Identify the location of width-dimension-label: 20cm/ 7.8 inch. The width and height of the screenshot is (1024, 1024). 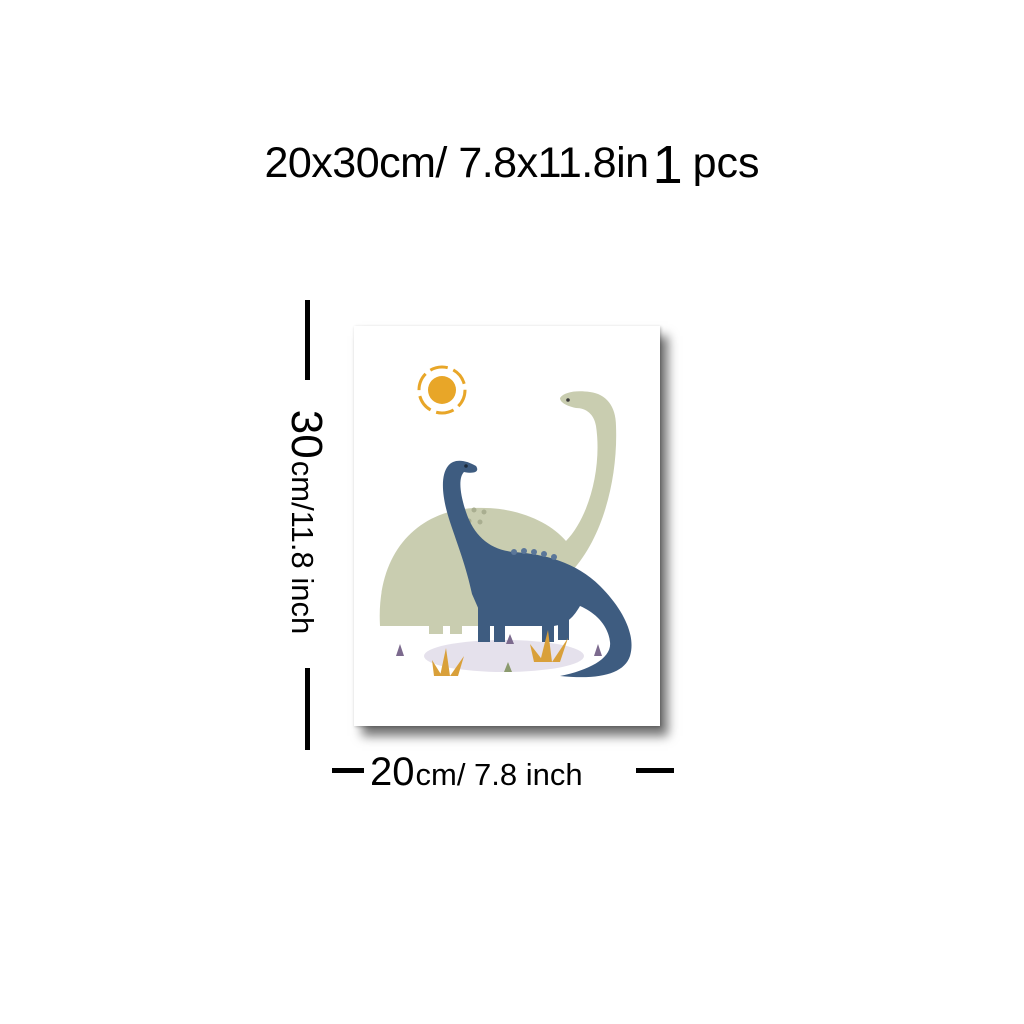
(476, 772).